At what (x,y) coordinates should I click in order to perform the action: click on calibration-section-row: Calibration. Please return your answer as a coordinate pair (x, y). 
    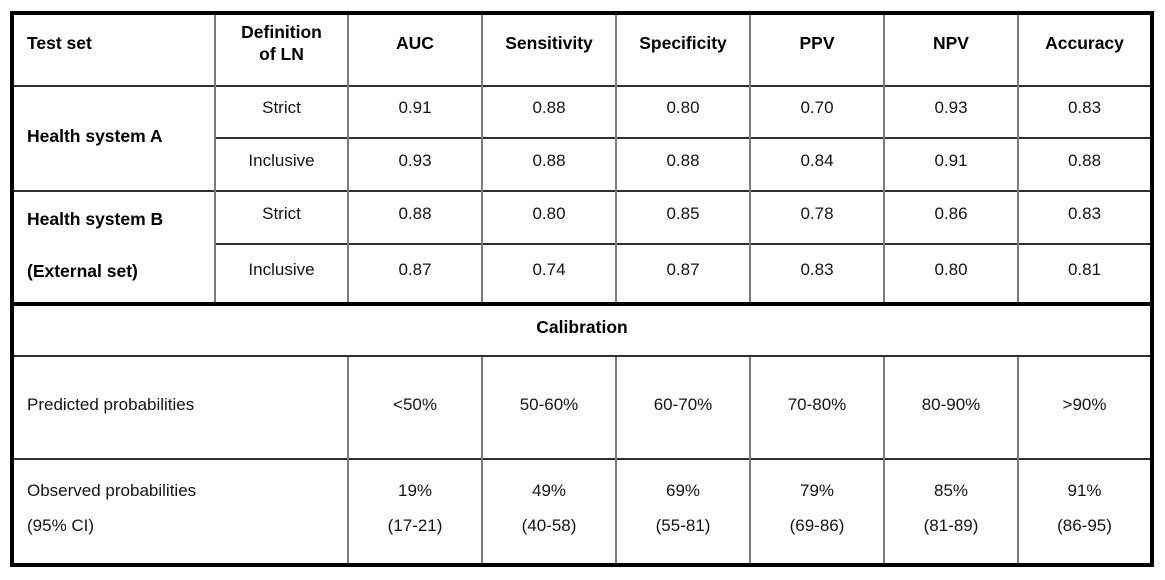
    Looking at the image, I should click on (581, 329).